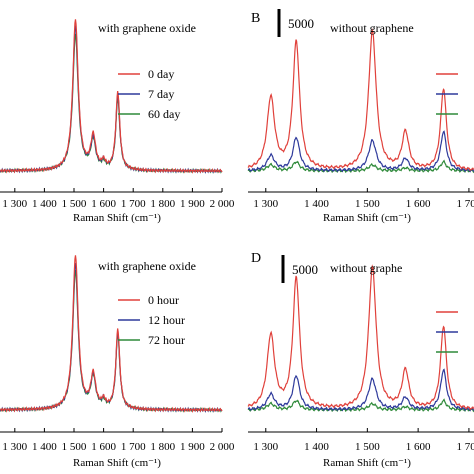 The width and height of the screenshot is (474, 474). I want to click on legend-label: 60 day, so click(164, 114).